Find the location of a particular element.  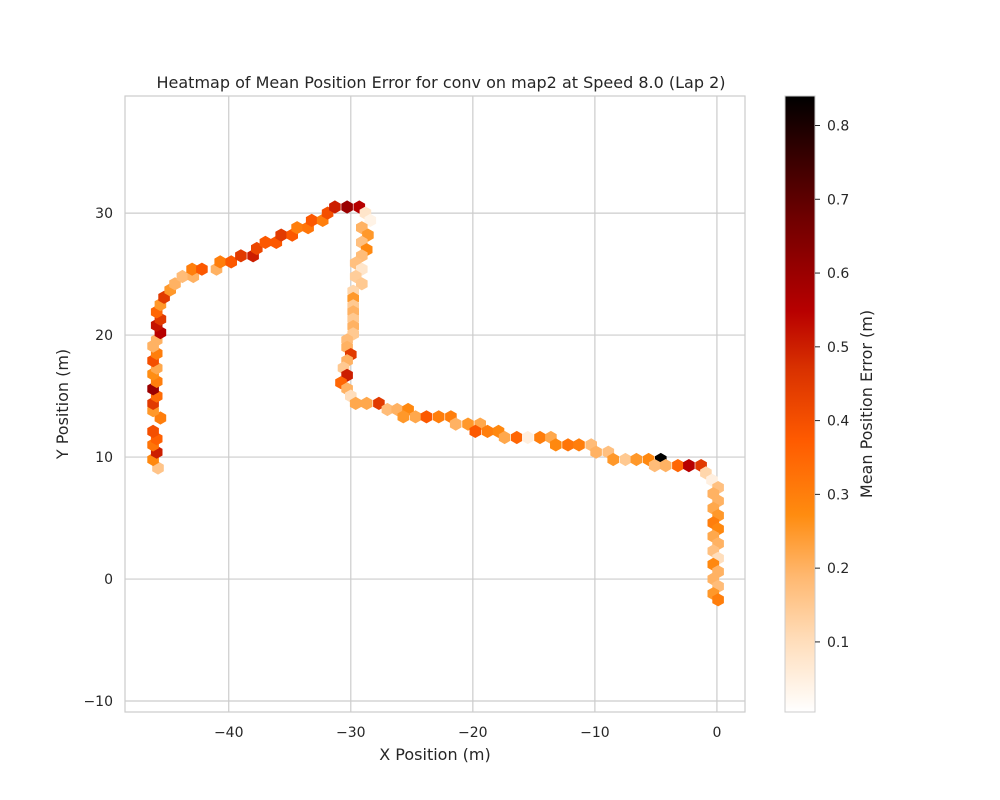

x-axis-ticks: −40 −30 −20 −10 0 is located at coordinates (467, 733).